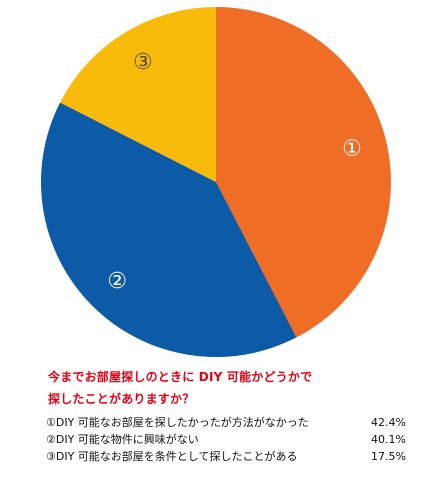  I want to click on legend-label-1: ①DIY 可能なお部屋を探したかったが方法がなかった, so click(177, 422).